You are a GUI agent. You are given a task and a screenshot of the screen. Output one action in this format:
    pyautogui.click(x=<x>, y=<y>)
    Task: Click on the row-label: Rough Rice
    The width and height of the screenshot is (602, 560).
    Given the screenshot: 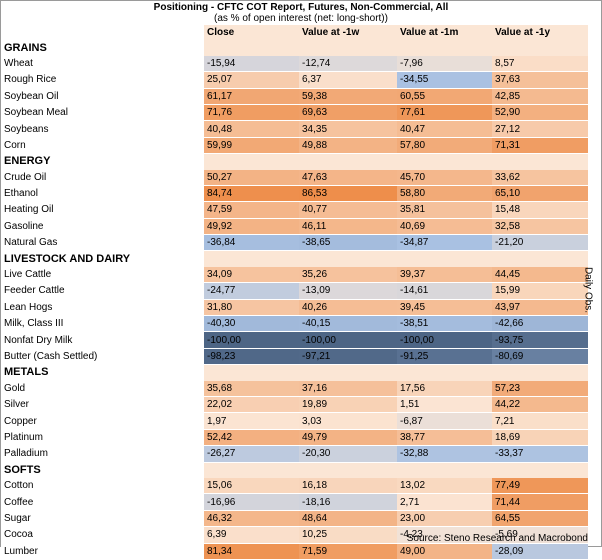 What is the action you would take?
    pyautogui.click(x=102, y=80)
    